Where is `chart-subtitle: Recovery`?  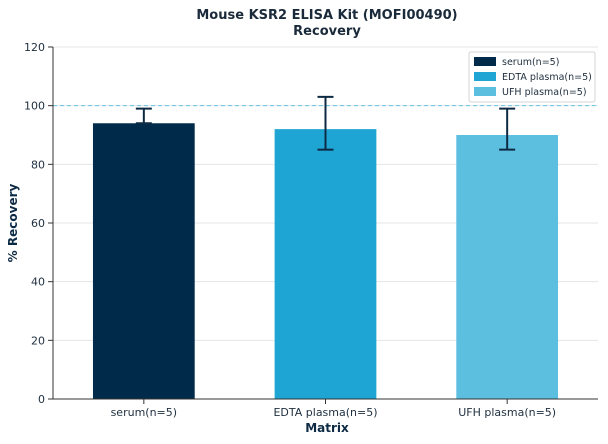 chart-subtitle: Recovery is located at coordinates (327, 31).